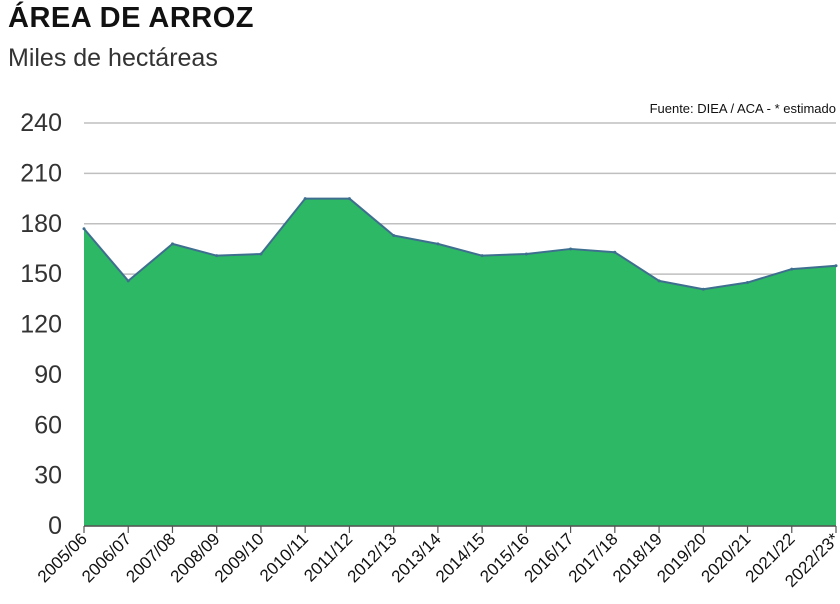 The width and height of the screenshot is (840, 604). I want to click on chart-subtitle: Miles de hectáreas, so click(113, 58).